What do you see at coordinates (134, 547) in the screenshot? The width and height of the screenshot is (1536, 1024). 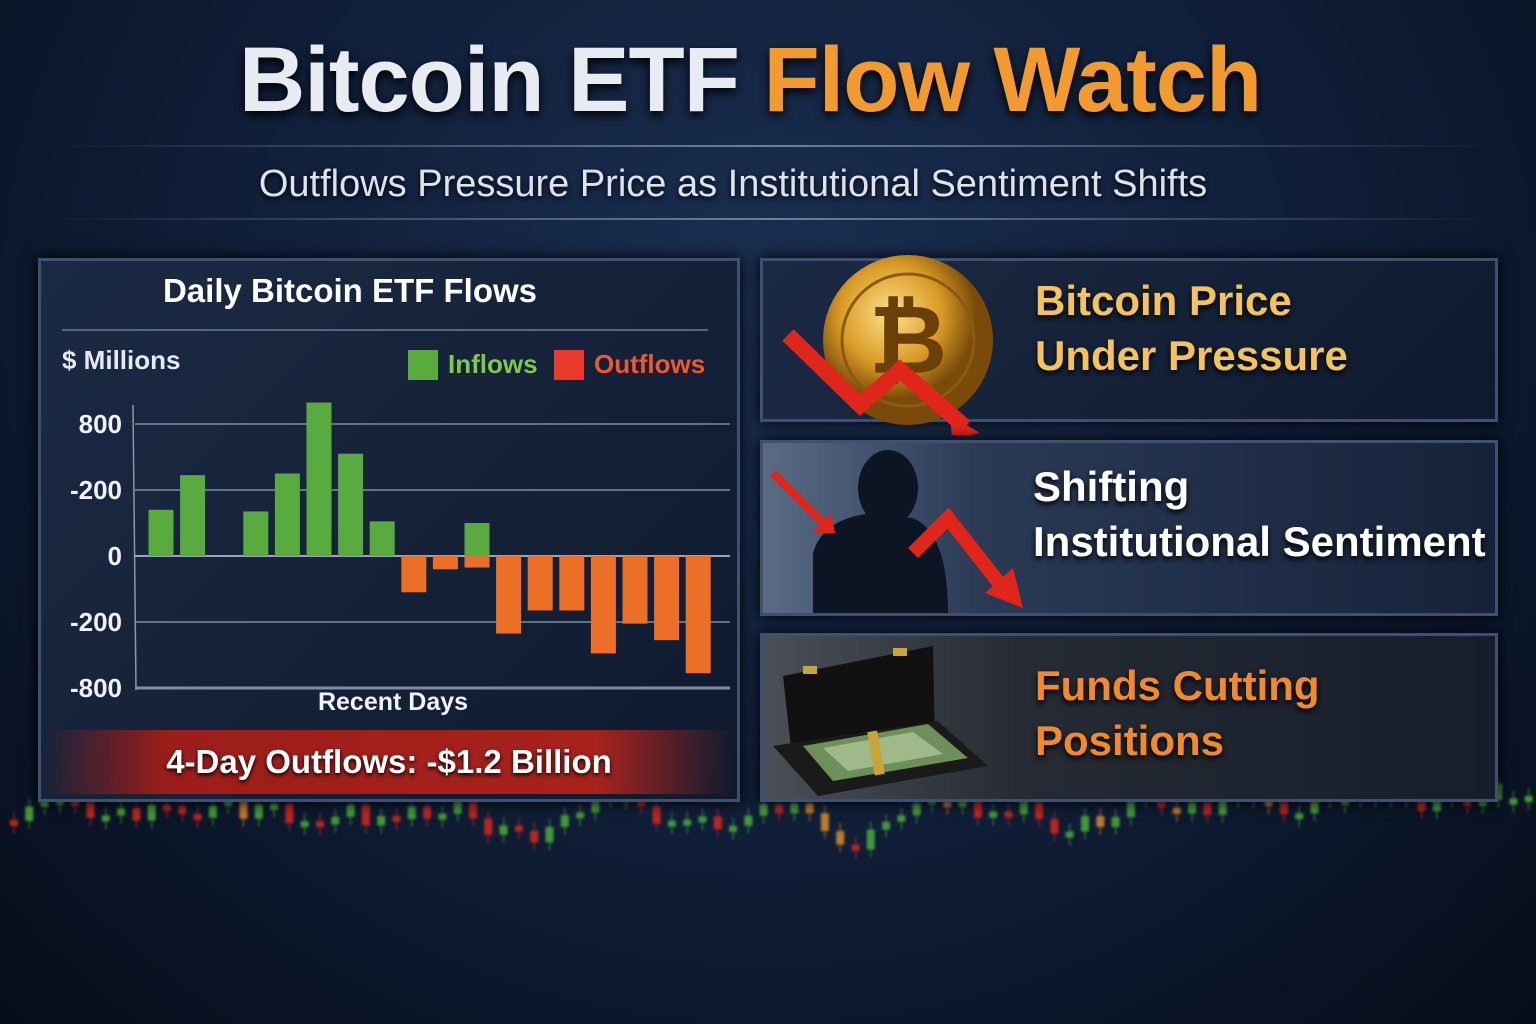 I see `y-axis-line` at bounding box center [134, 547].